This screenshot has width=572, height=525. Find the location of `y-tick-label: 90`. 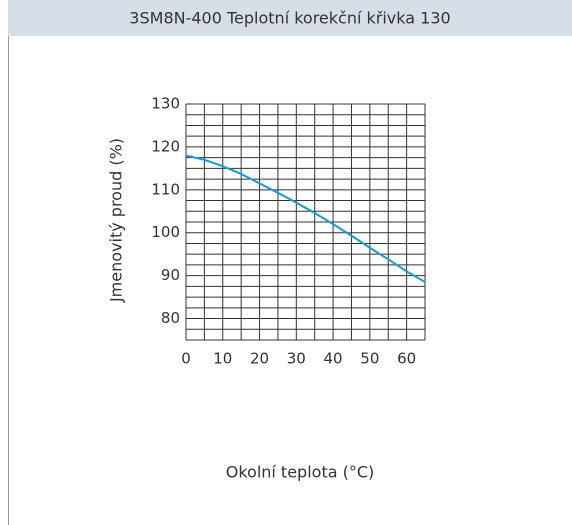

y-tick-label: 90 is located at coordinates (170, 275).